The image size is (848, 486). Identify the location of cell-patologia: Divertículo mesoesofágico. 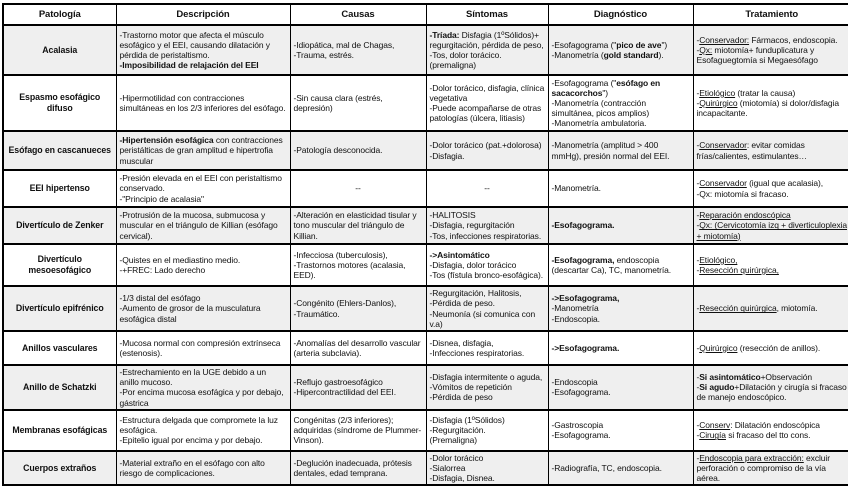
(59, 265).